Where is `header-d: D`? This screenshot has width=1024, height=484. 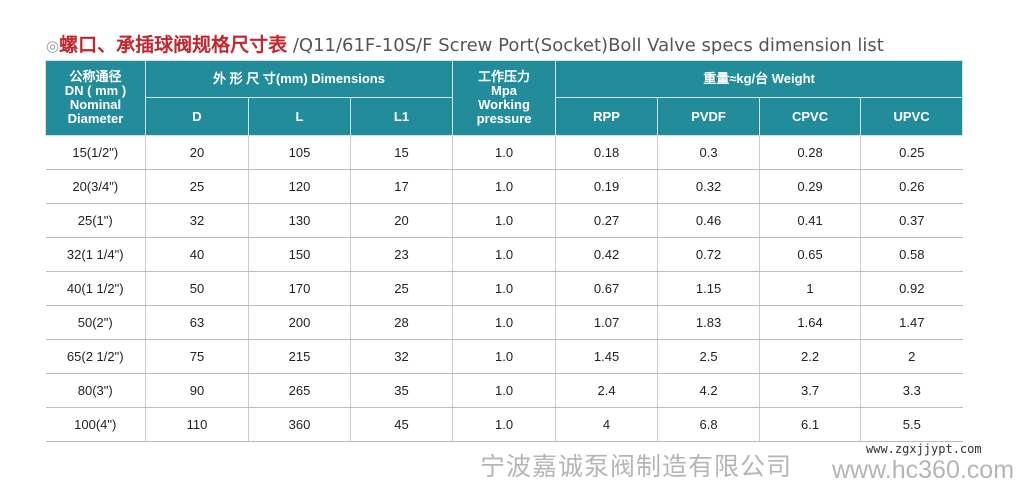 header-d: D is located at coordinates (197, 116).